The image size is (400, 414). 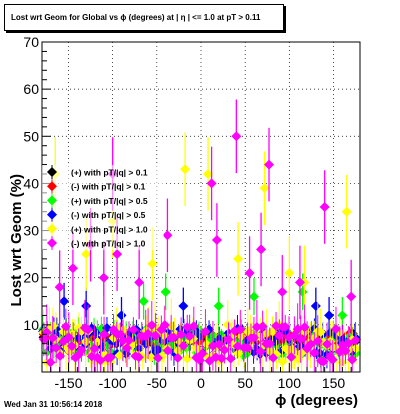 What do you see at coordinates (108, 187) in the screenshot?
I see `legend-label: (-) with pT/|q| > 0.1` at bounding box center [108, 187].